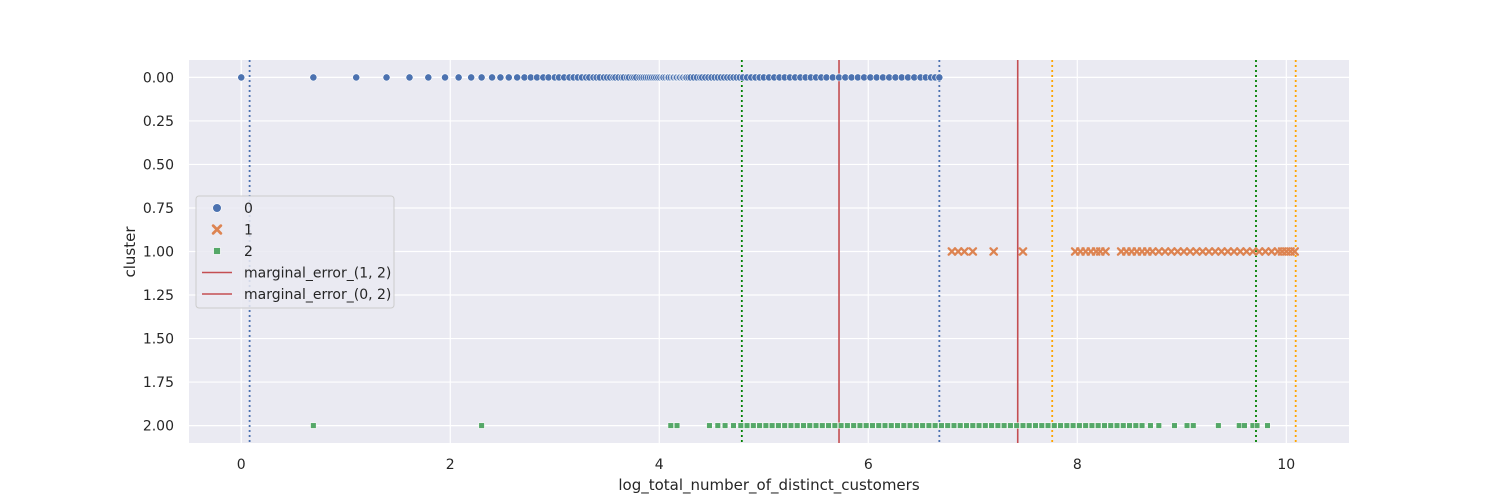 The image size is (1500, 500). I want to click on y-tick-labels: 0.00 0.25 0.50 0.75 1.00 1.25 1.50 1.75 2.00, so click(158, 252).